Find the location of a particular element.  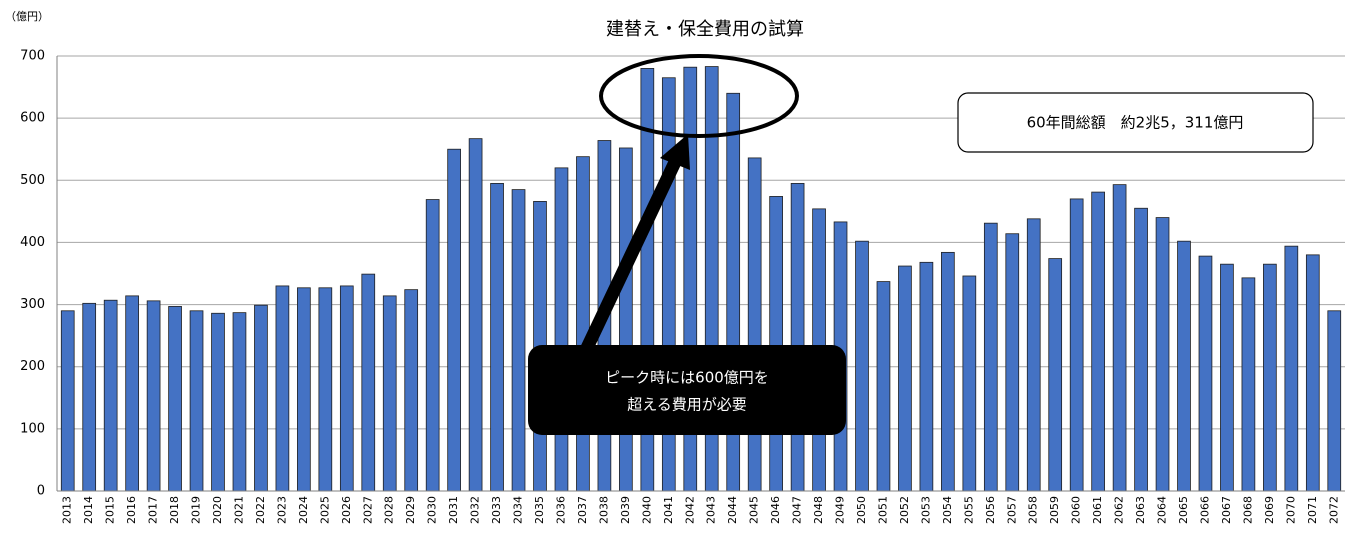

y-tick-label: 200 is located at coordinates (32, 366).